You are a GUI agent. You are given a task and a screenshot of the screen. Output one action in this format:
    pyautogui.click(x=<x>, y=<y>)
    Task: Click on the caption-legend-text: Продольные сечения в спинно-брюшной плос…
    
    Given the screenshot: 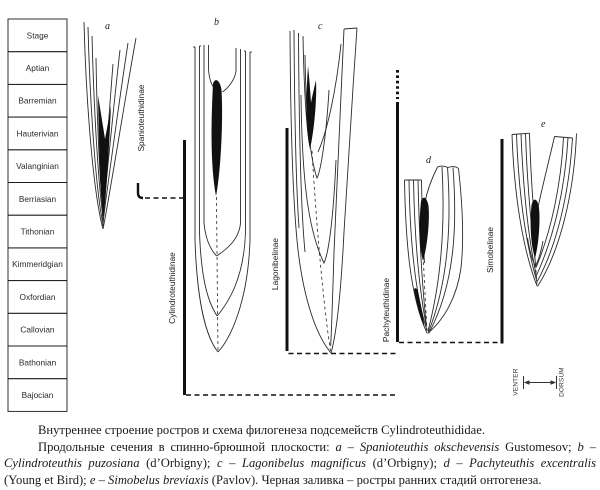 What is the action you would take?
    pyautogui.click(x=187, y=446)
    